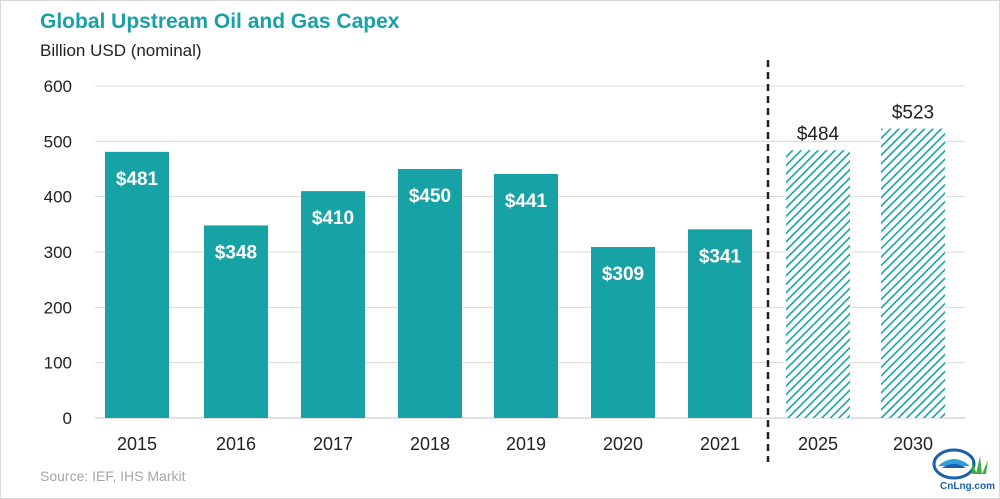  I want to click on x-tick-label-2021: 2021, so click(720, 444).